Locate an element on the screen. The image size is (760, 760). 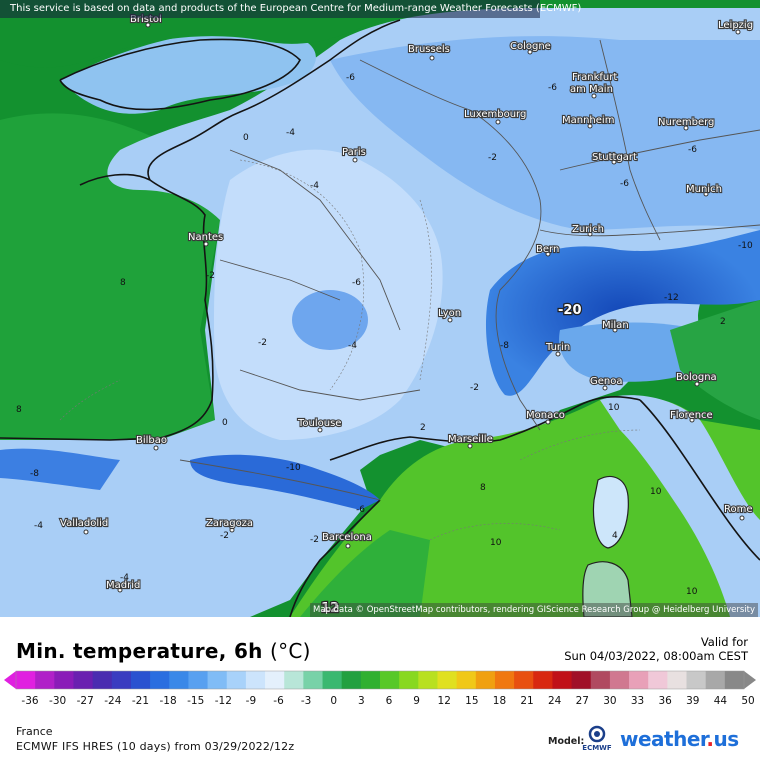
scale-tick-label: 18 is located at coordinates (499, 701).